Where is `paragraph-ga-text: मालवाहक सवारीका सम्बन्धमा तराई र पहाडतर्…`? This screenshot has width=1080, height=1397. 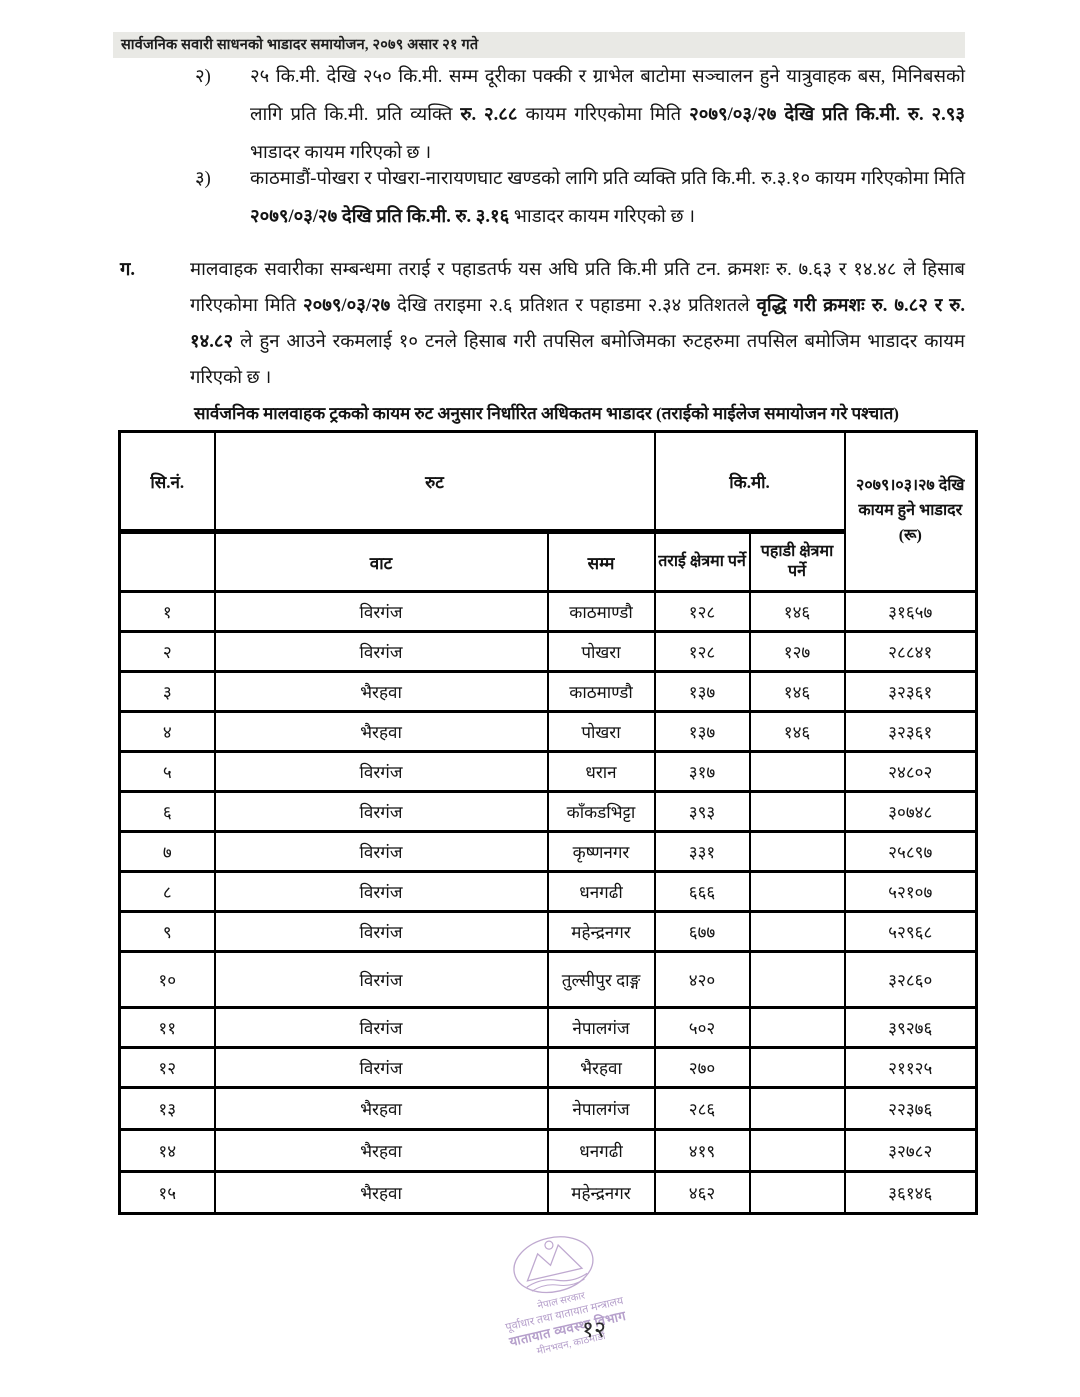
paragraph-ga-text: मालवाहक सवारीका सम्बन्धमा तराई र पहाडतर्… is located at coordinates (577, 324).